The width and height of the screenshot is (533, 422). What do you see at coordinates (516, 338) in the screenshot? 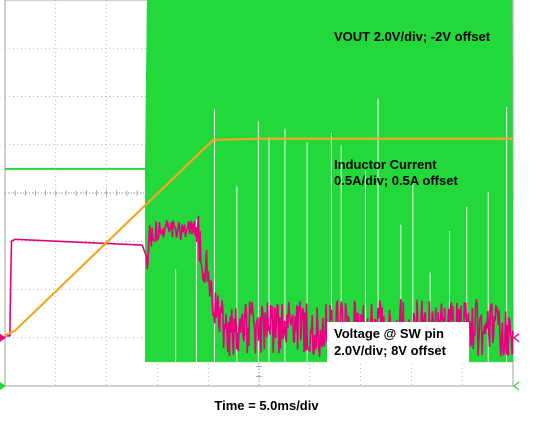
I see `current-ground-marker-right` at bounding box center [516, 338].